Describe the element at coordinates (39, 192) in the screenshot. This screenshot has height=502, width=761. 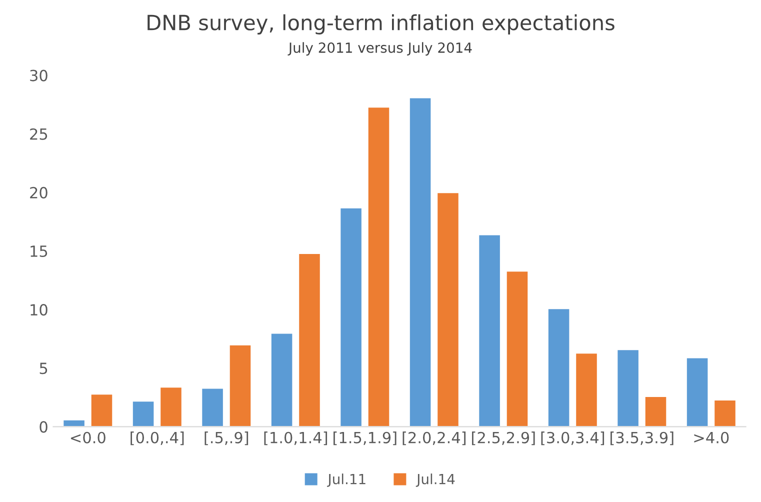
I see `y-tick-label: 20` at that location.